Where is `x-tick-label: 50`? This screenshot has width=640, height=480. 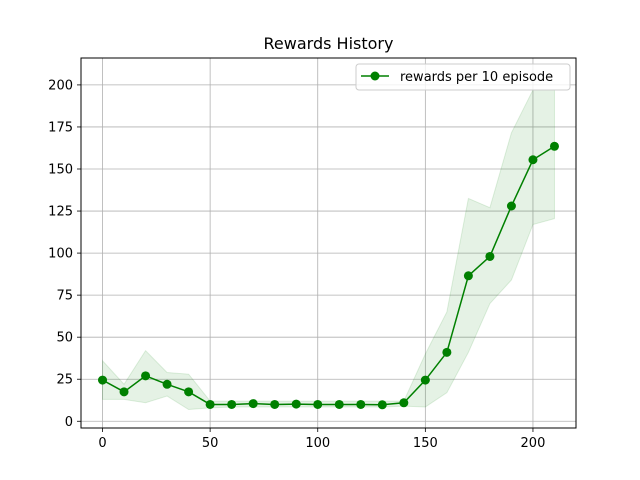 x-tick-label: 50 is located at coordinates (210, 443).